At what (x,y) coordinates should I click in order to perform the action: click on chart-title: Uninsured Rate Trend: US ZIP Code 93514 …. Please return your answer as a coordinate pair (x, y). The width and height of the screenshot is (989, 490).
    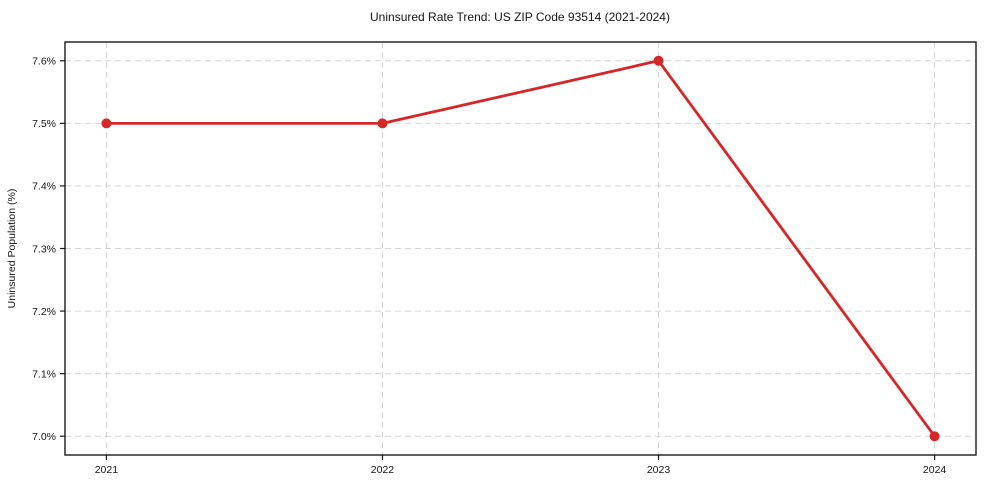
    Looking at the image, I should click on (520, 17).